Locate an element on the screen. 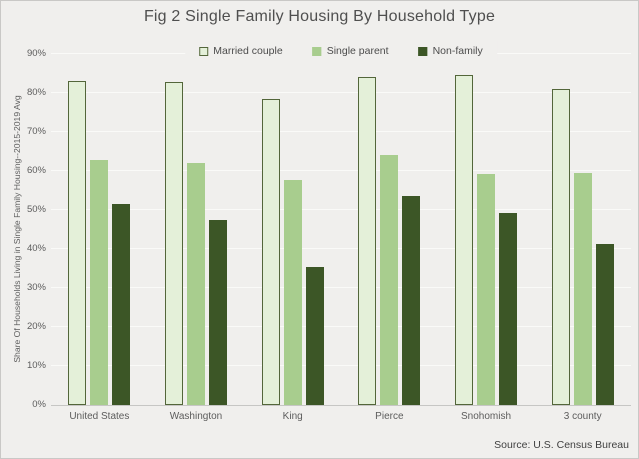 The image size is (639, 459). x-label-washington: Washington is located at coordinates (196, 416).